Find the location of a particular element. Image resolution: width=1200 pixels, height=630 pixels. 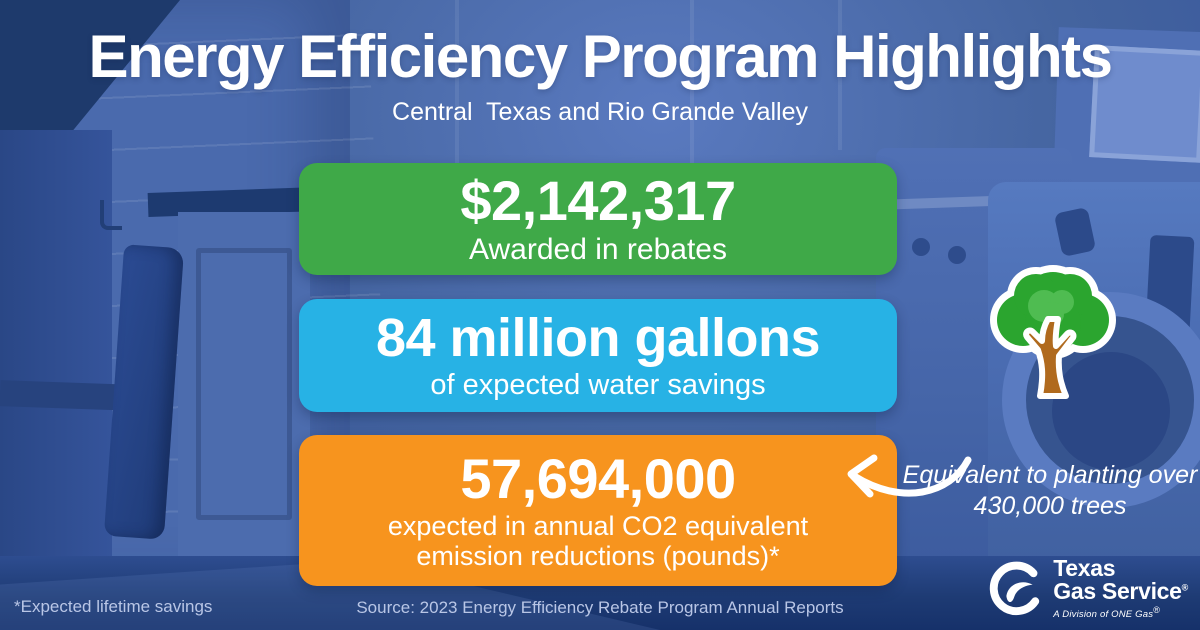

lifetime-savings-footnote: *Expected lifetime savings is located at coordinates (113, 606).